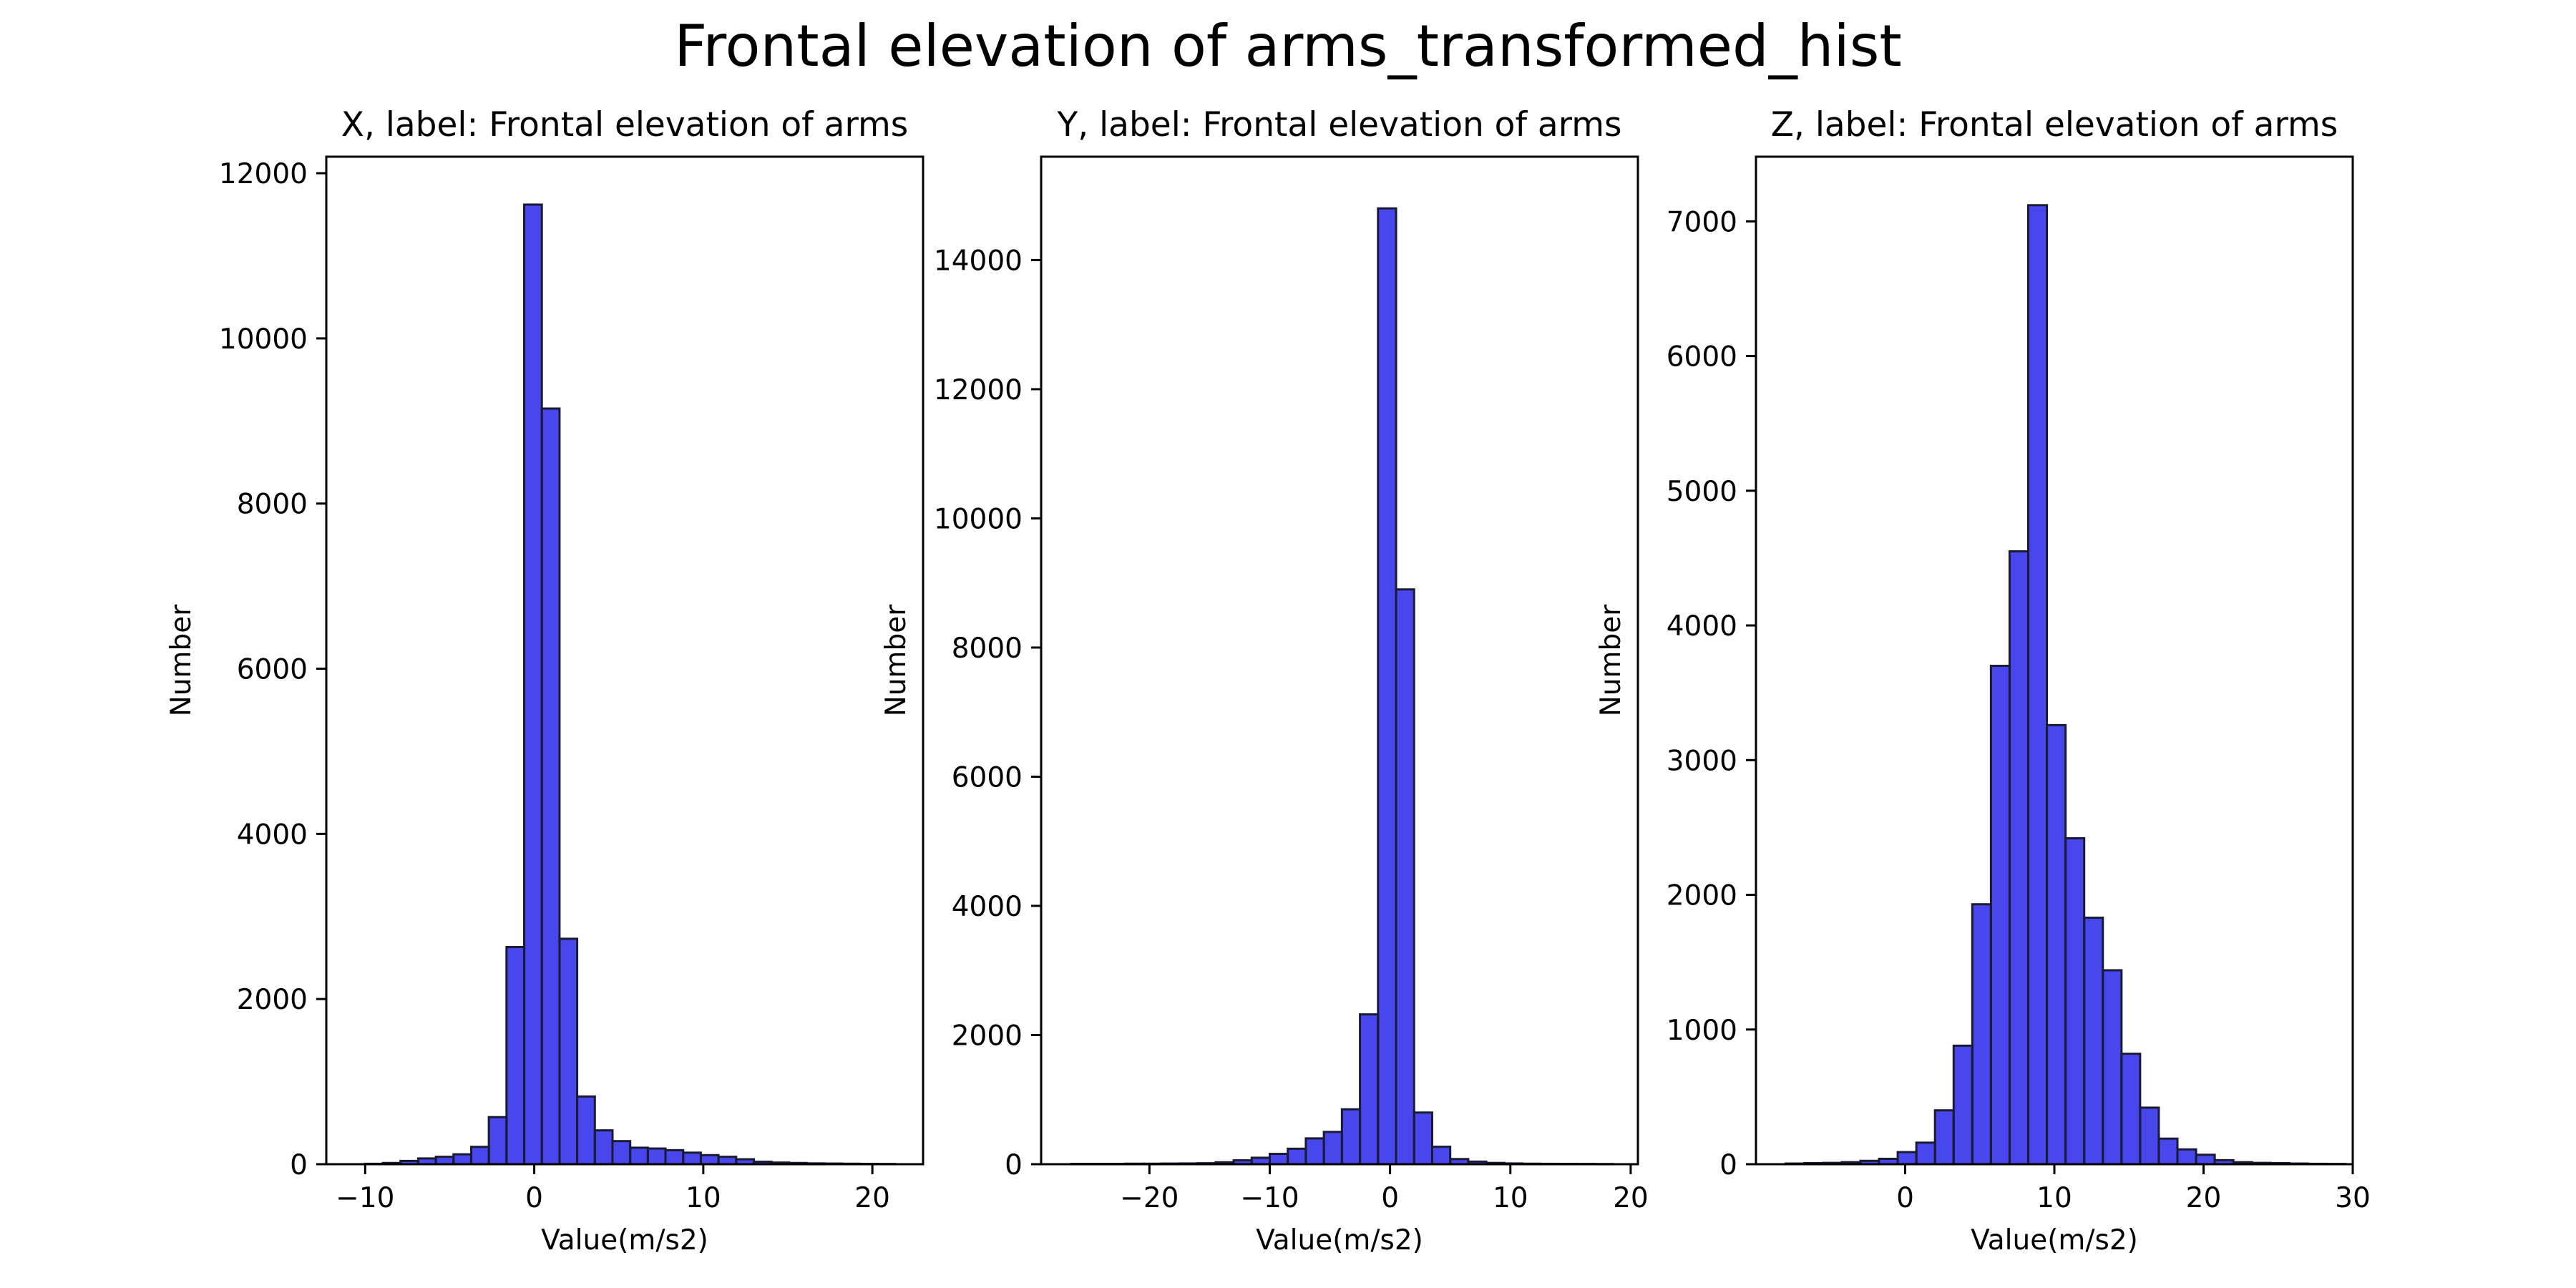 The image size is (2576, 1288). Describe the element at coordinates (1702, 222) in the screenshot. I see `y-tick-label: 7000` at that location.